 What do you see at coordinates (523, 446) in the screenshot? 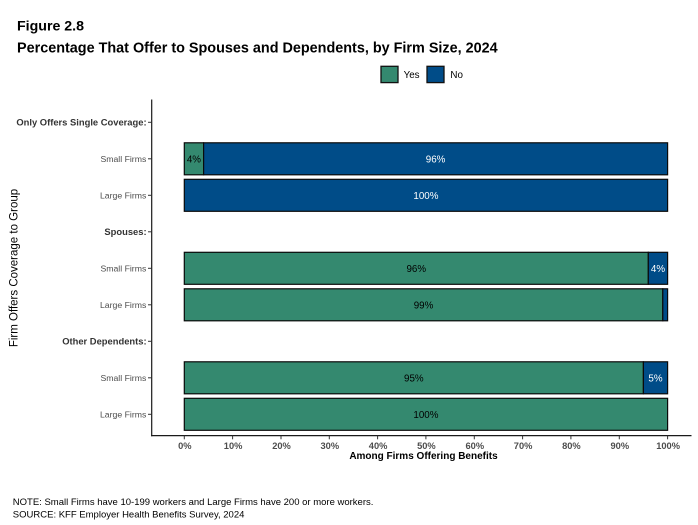
I see `svg-text: 70%` at bounding box center [523, 446].